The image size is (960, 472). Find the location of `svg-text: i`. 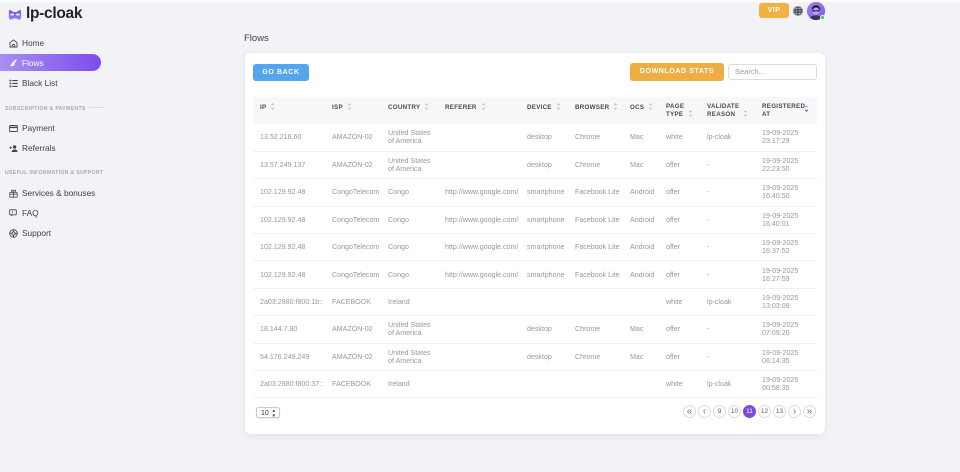

svg-text: i is located at coordinates (12, 211).